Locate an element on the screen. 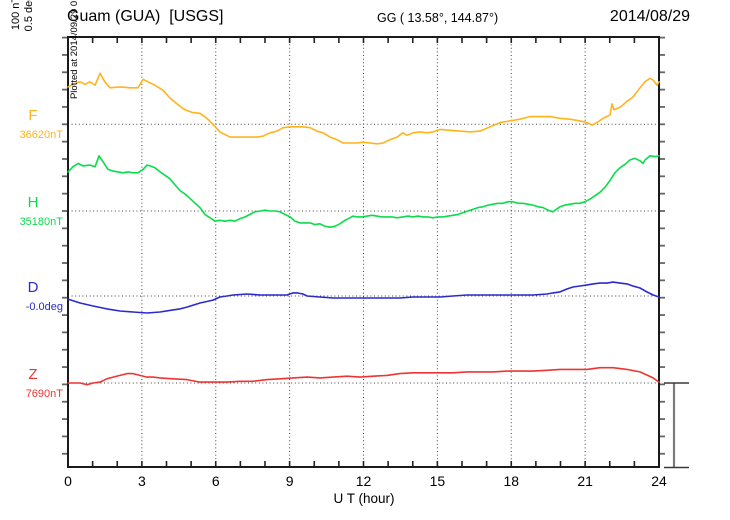 The width and height of the screenshot is (730, 520). channel-baseline-f: 36620nT is located at coordinates (41, 135).